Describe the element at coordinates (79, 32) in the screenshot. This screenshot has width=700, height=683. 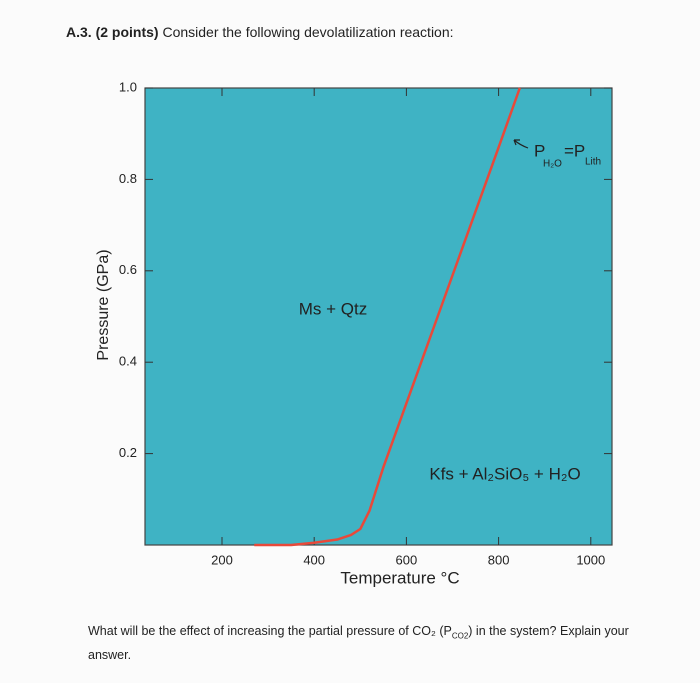
I see `question-number: A.3.` at that location.